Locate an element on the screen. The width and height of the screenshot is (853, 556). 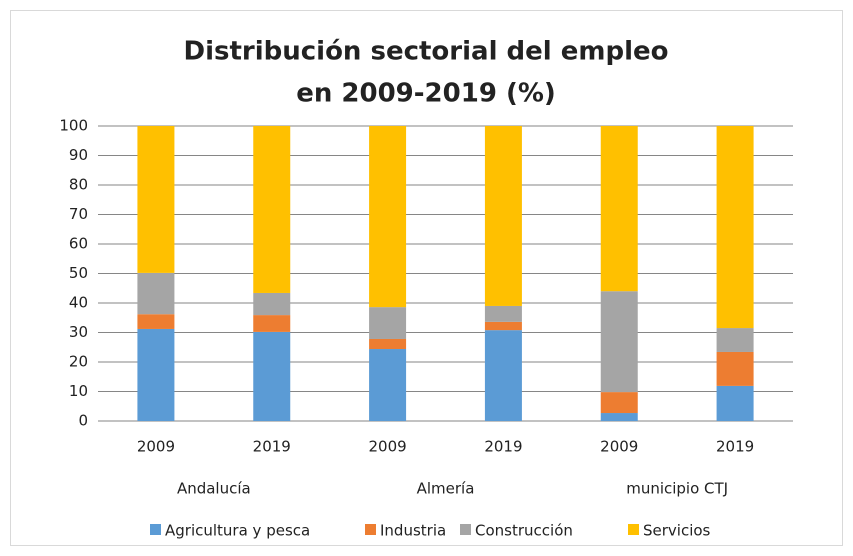
group-label: municipio CTJ is located at coordinates (677, 489).